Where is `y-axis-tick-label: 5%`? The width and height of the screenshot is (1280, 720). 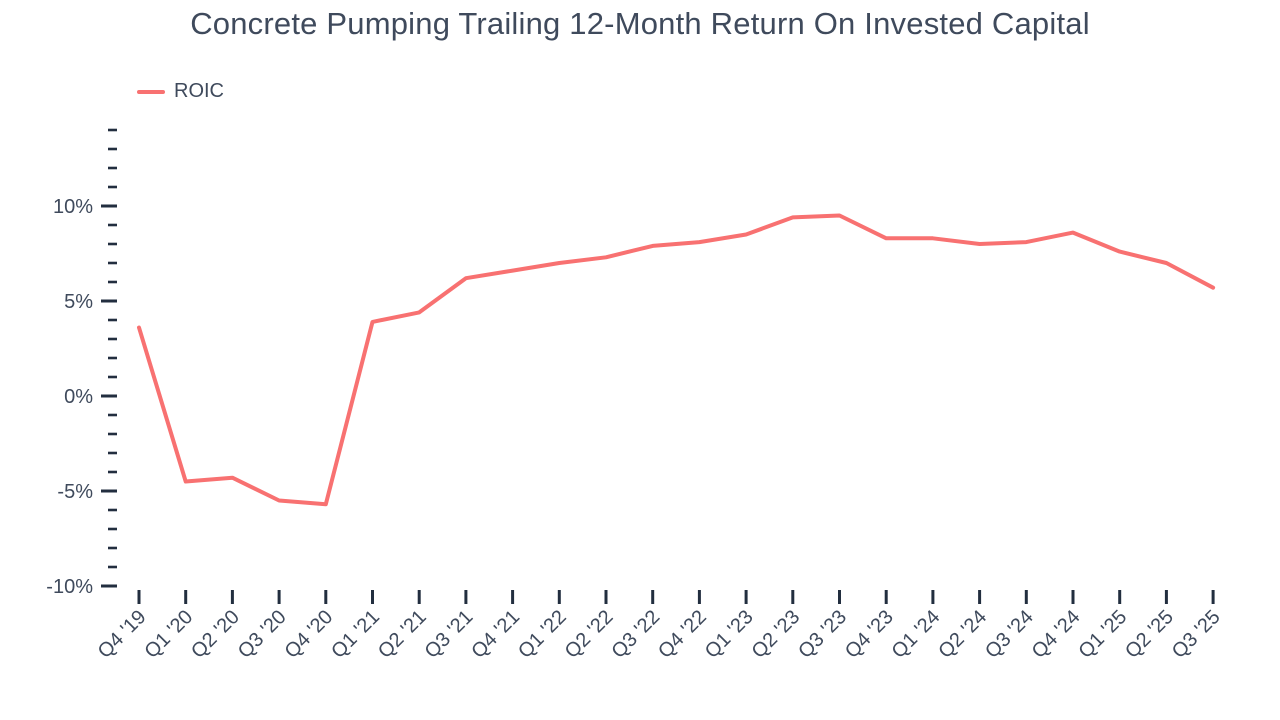 y-axis-tick-label: 5% is located at coordinates (78, 302).